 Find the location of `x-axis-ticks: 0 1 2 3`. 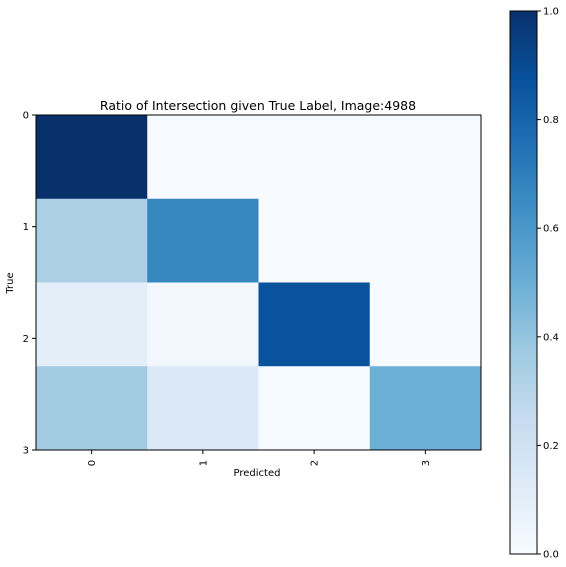

x-axis-ticks: 0 1 2 3 is located at coordinates (259, 458).